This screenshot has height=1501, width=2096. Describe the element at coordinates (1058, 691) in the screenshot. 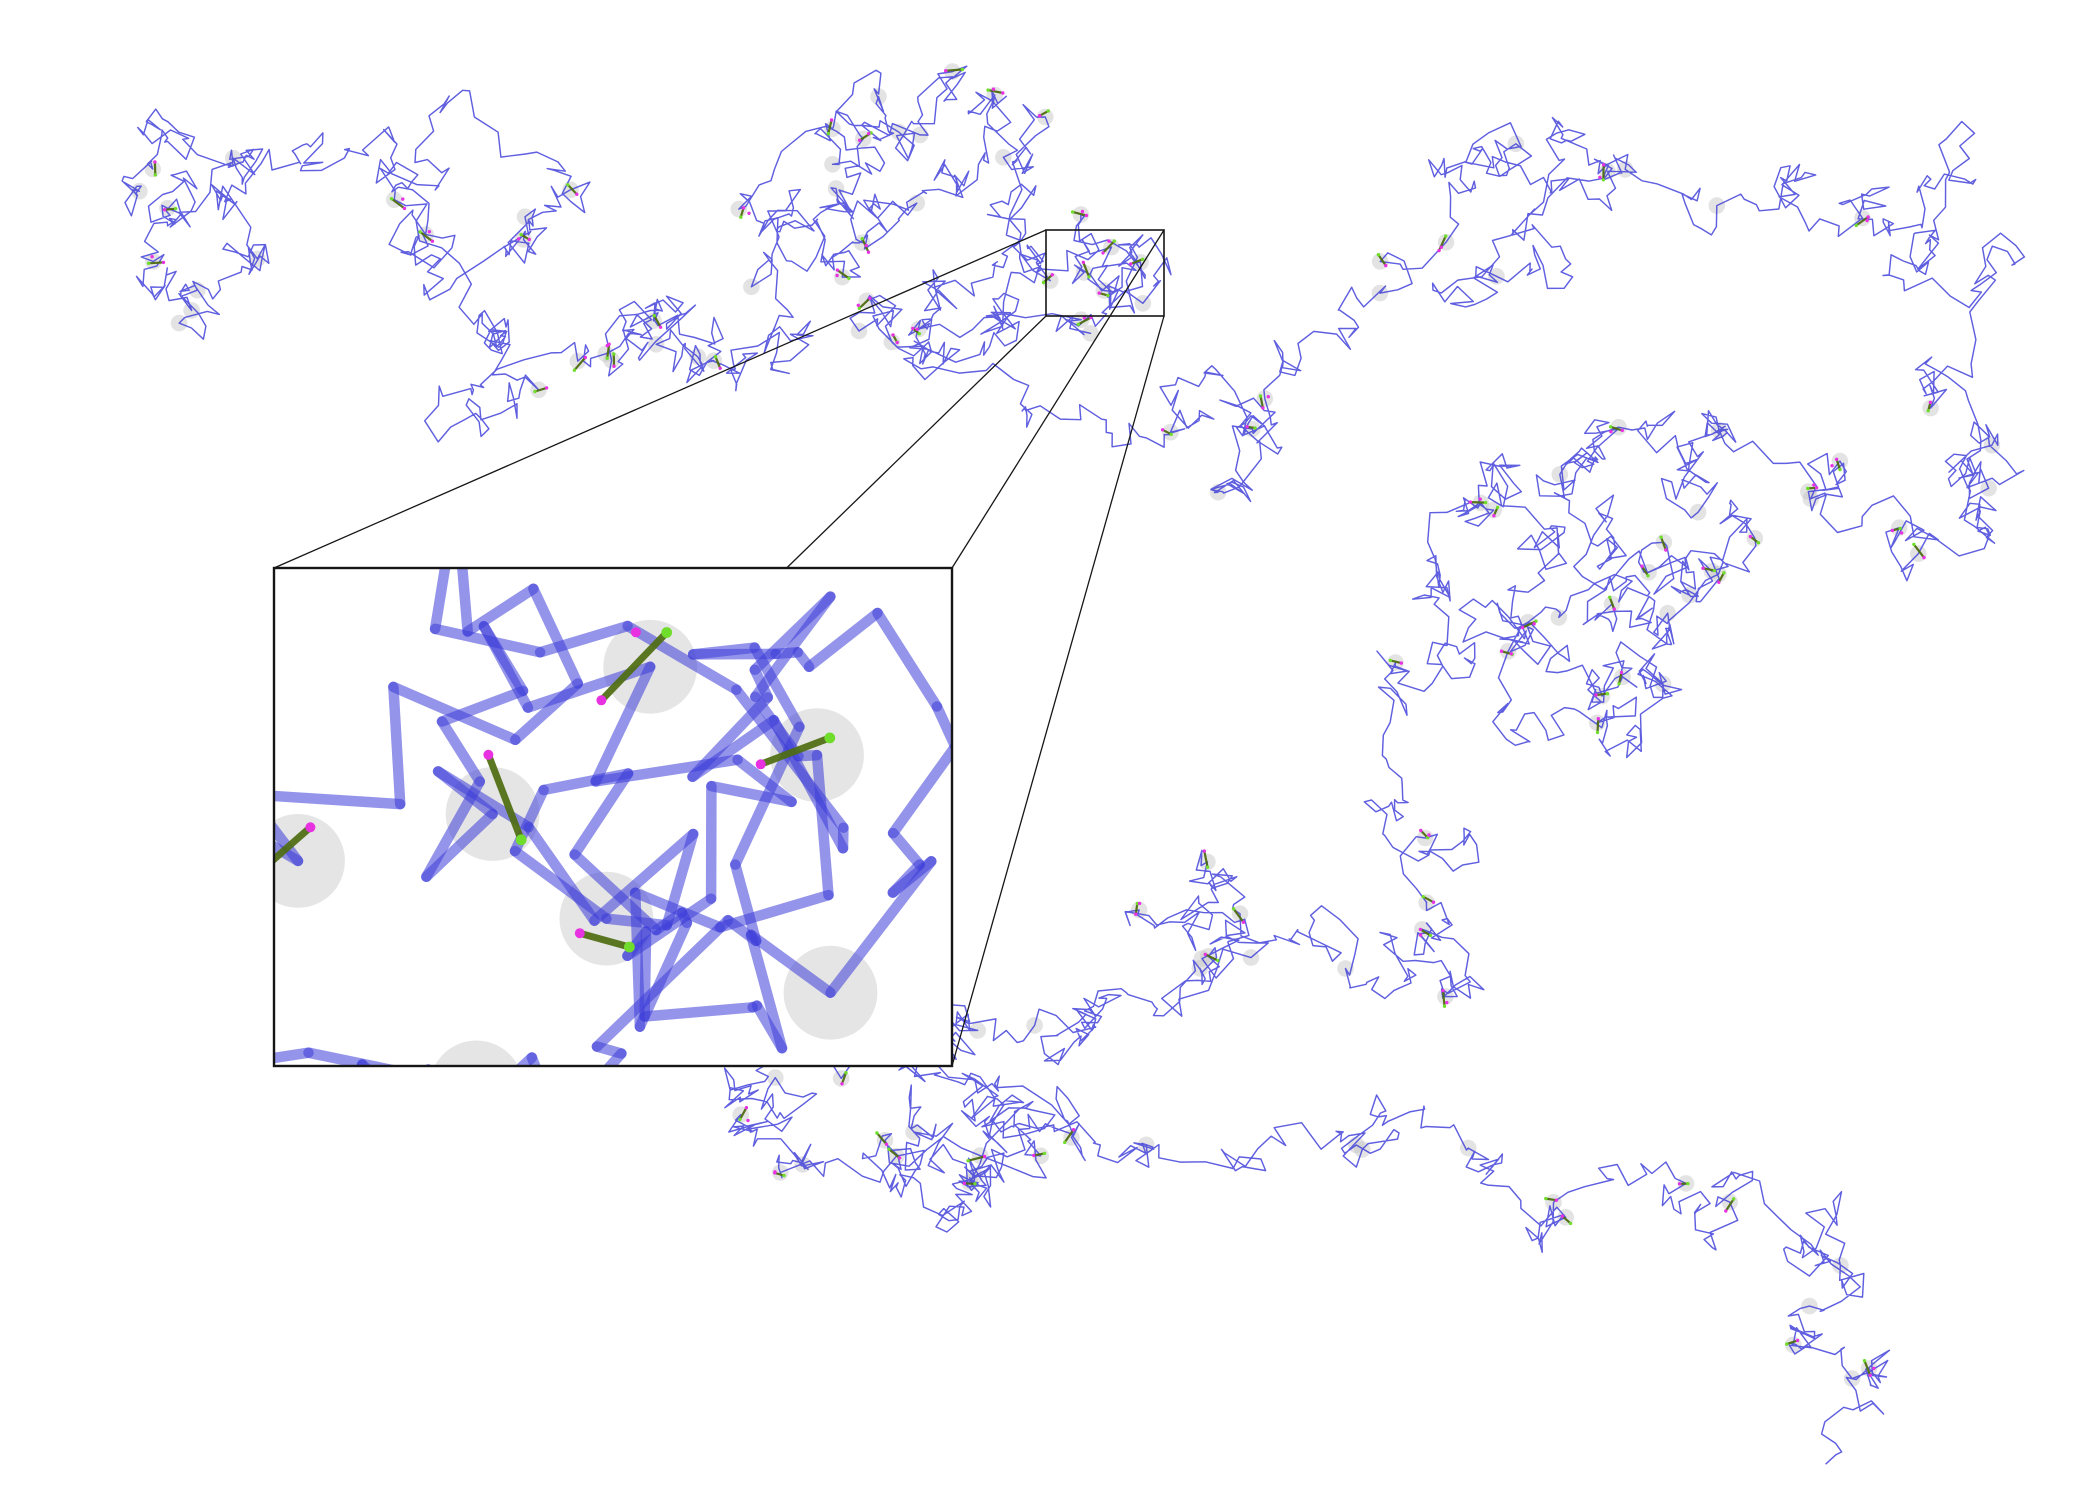

I see `connector-line` at that location.